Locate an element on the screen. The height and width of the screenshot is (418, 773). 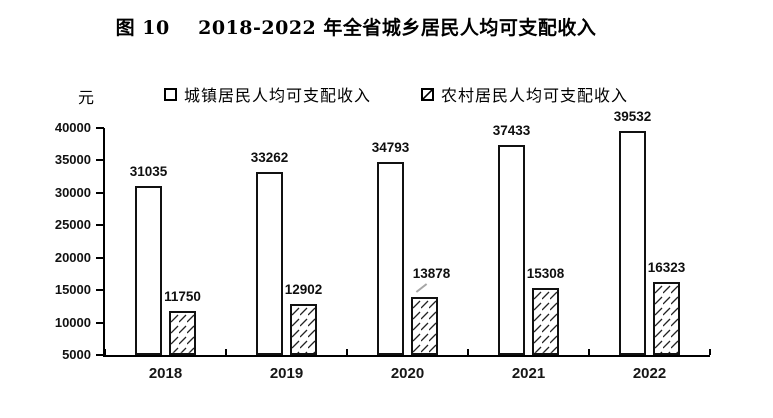
bar-rural-2021 is located at coordinates (545, 321).